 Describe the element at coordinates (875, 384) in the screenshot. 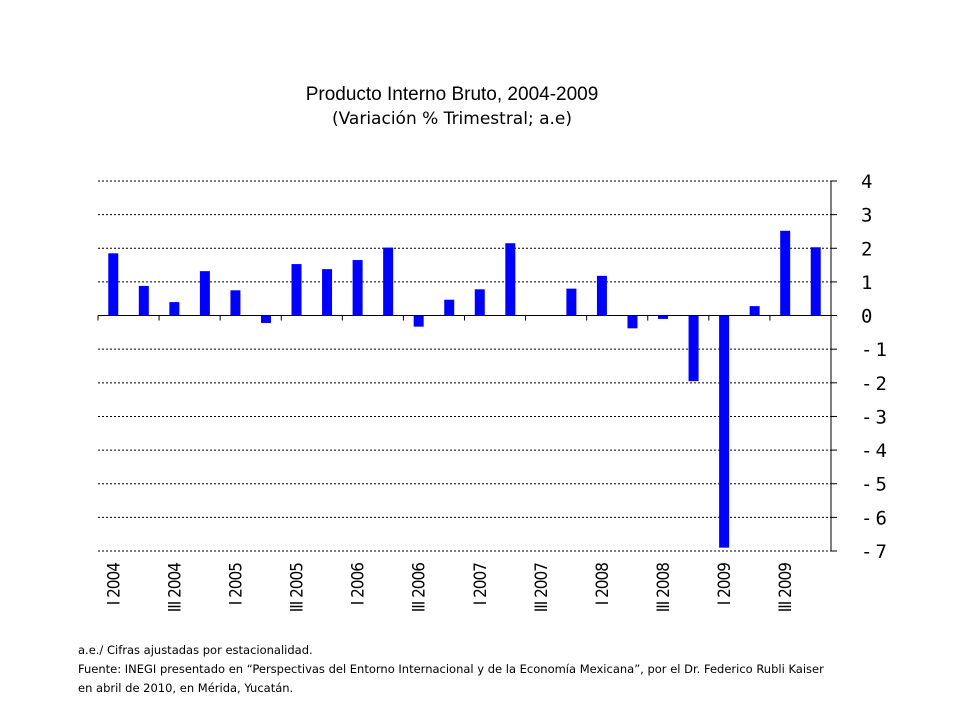

I see `y-tick-label: -2` at that location.